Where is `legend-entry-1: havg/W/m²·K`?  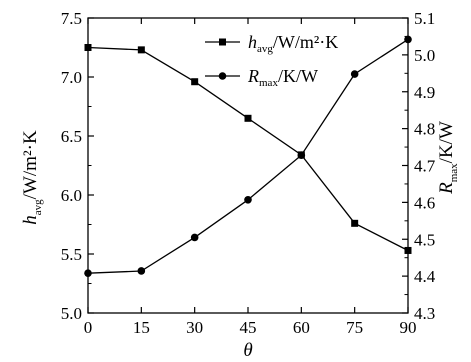
legend-entry-1: havg/W/m²·K is located at coordinates (271, 43).